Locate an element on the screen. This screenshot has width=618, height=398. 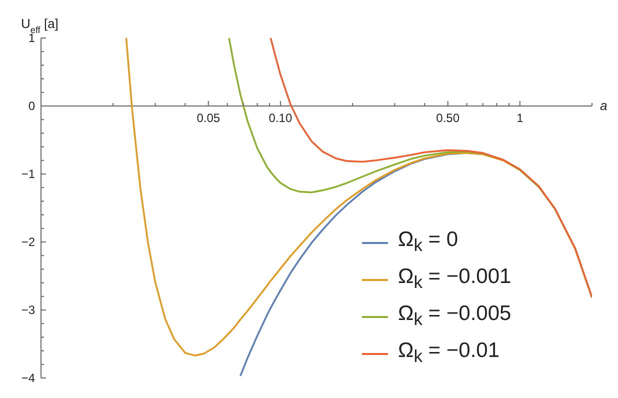
x-tick-label: 0.50 is located at coordinates (448, 118).